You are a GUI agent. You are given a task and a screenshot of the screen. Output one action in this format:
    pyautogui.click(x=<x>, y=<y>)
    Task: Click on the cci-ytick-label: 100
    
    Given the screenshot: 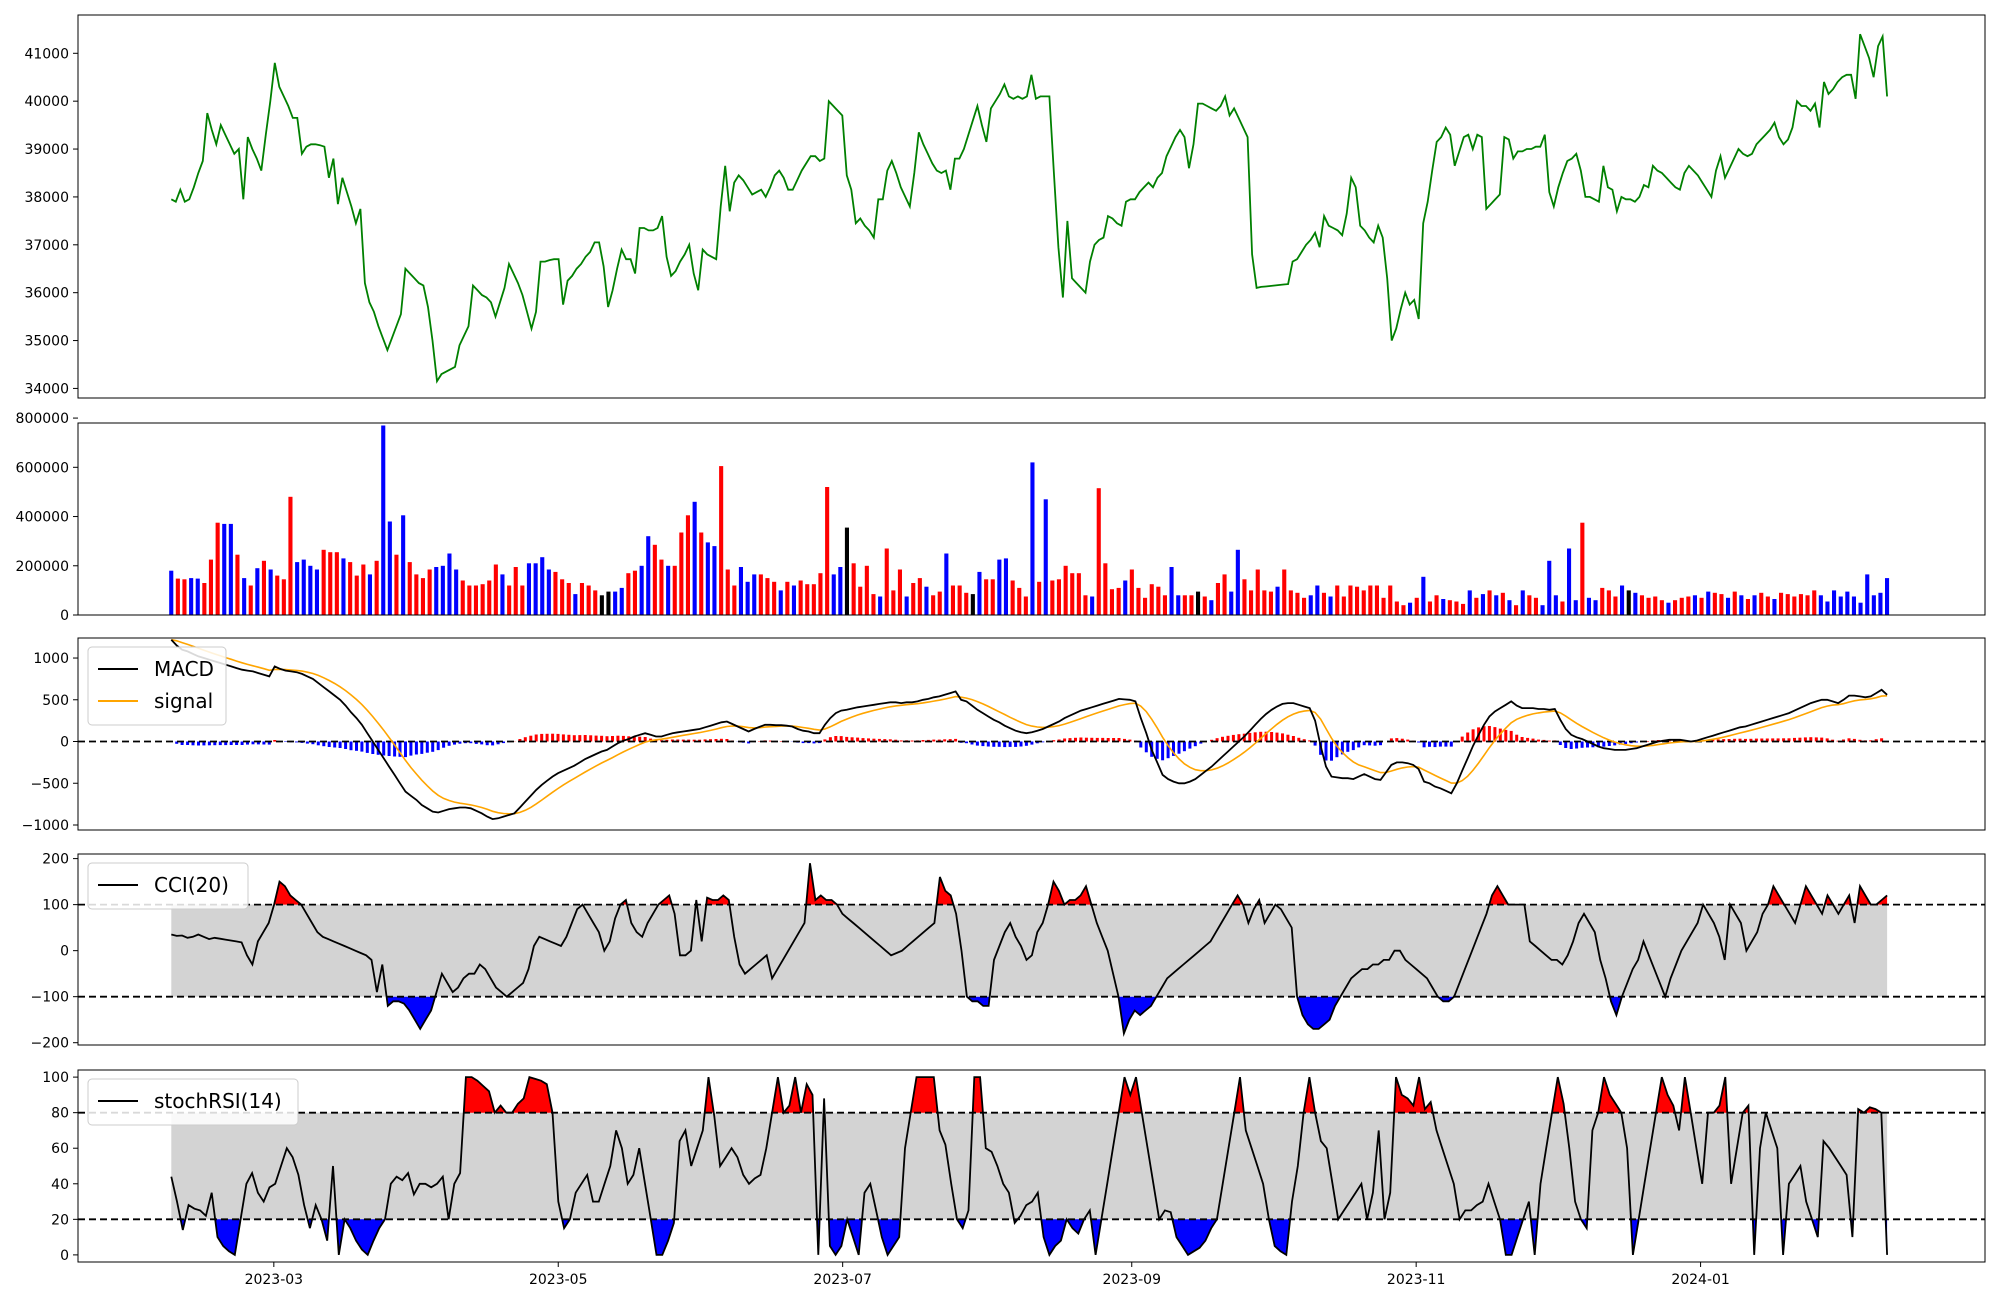 What is the action you would take?
    pyautogui.click(x=55, y=906)
    